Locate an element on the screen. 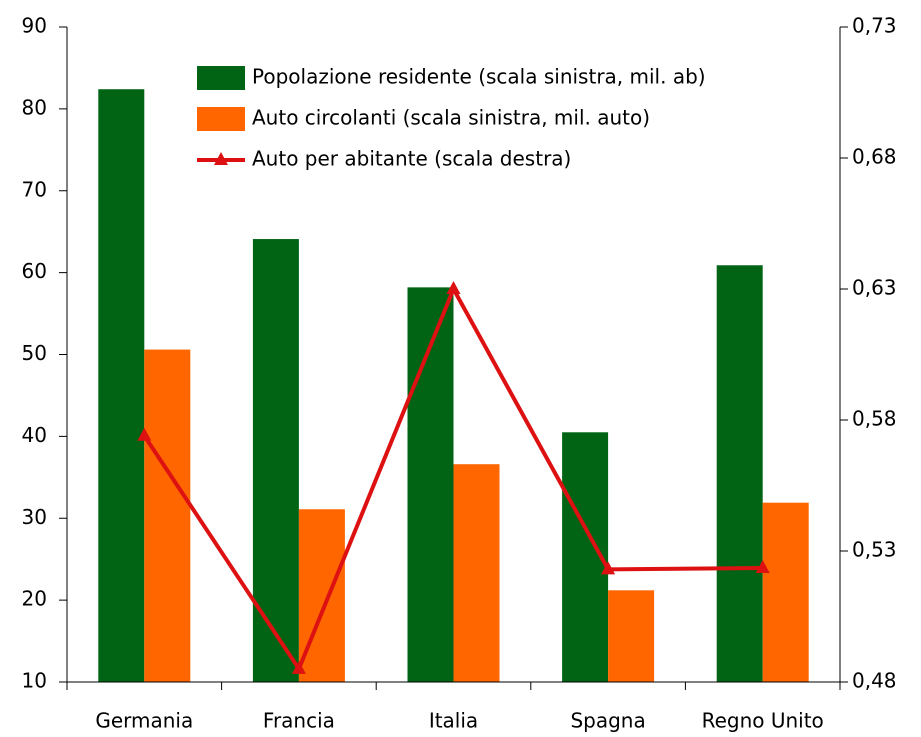 This screenshot has height=737, width=921. y-tick-label: 50 is located at coordinates (34, 353).